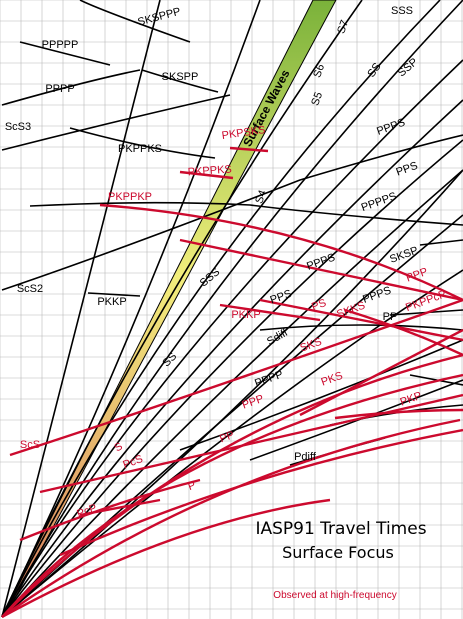 This screenshot has width=463, height=619. I want to click on phase-label-black: Pdiff, so click(305, 457).